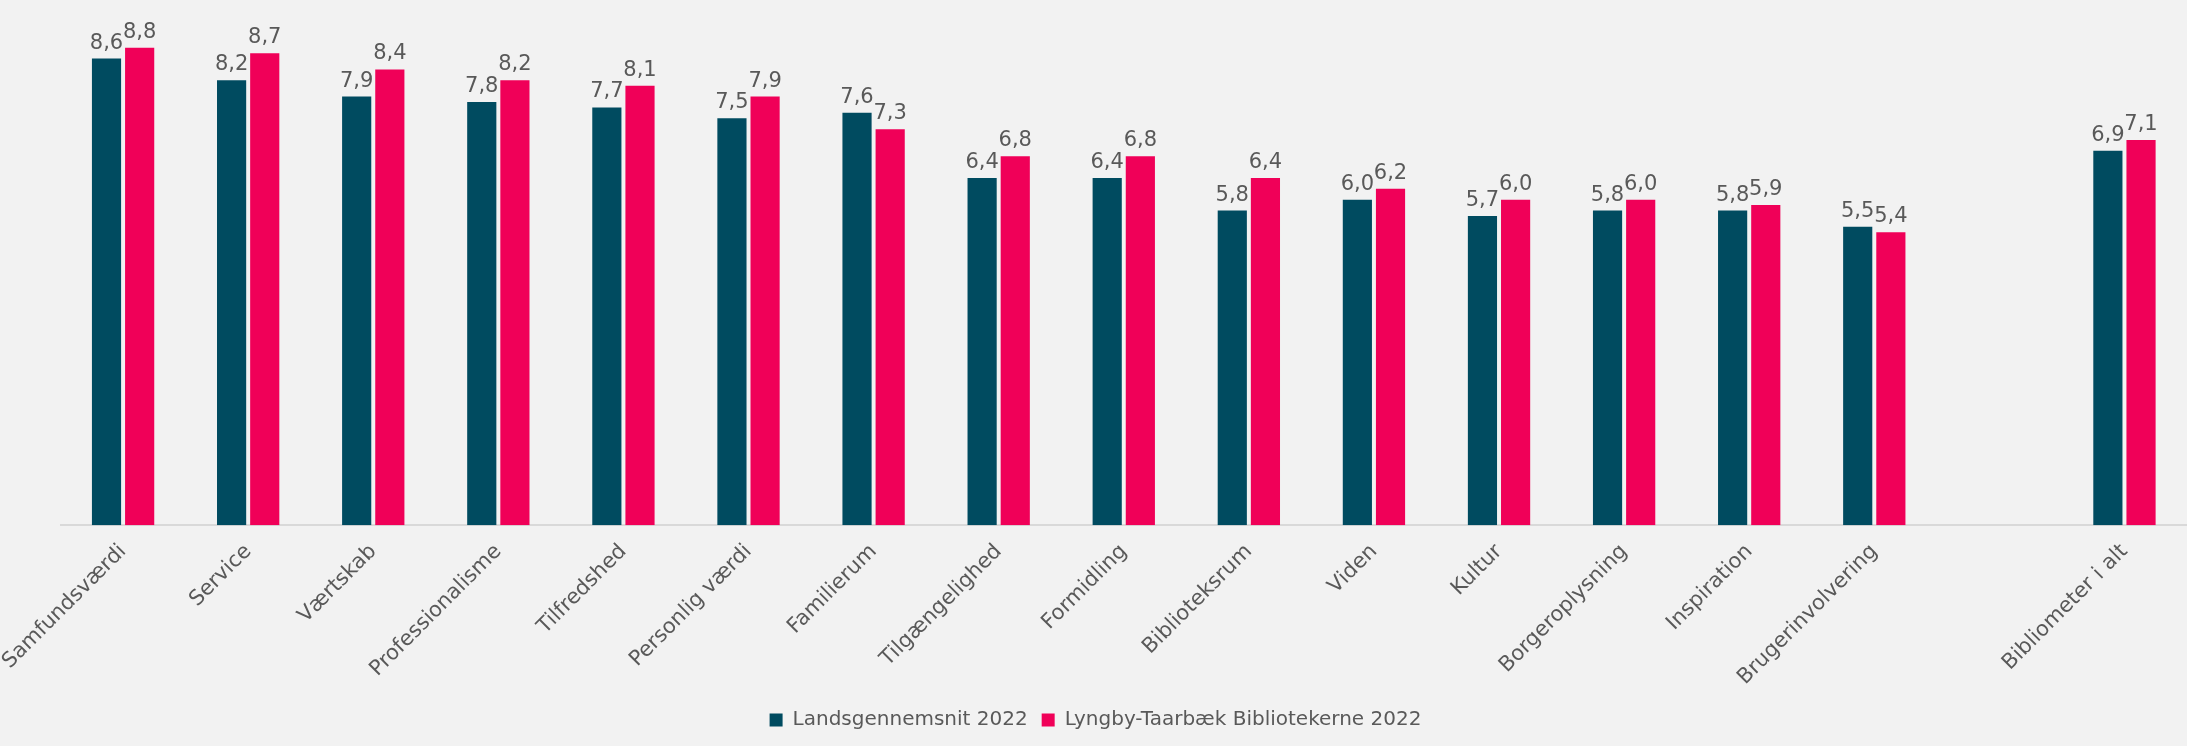 The width and height of the screenshot is (2187, 746). Describe the element at coordinates (2108, 133) in the screenshot. I see `data-label: 6,9` at that location.